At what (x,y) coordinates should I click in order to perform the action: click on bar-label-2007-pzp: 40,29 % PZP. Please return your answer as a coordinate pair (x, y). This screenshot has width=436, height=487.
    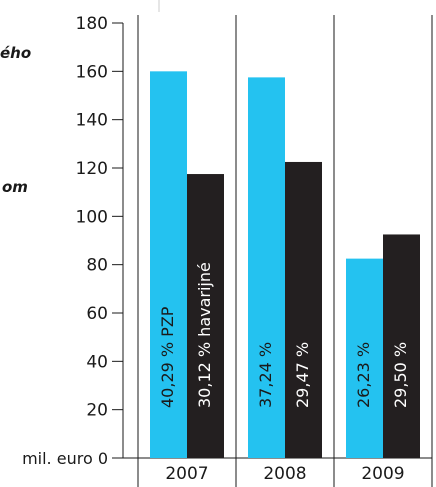
    Looking at the image, I should click on (167, 357).